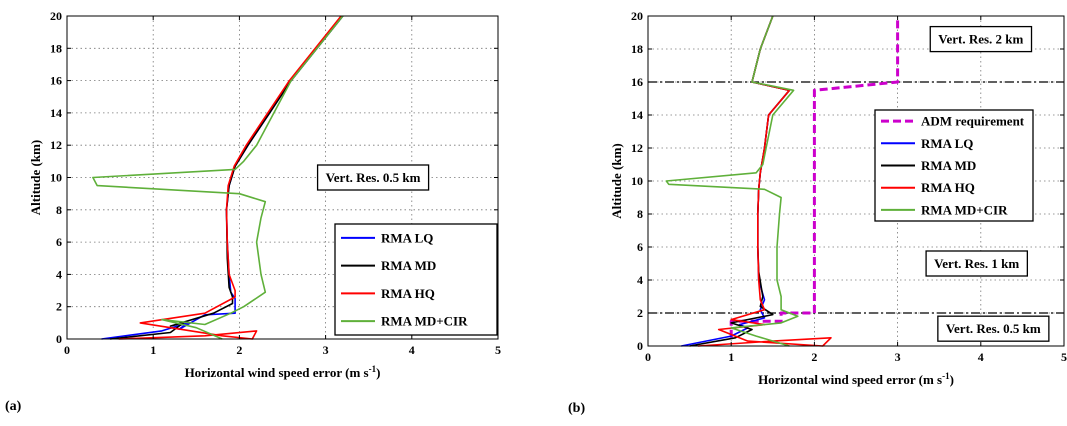 The image size is (1067, 426). I want to click on panel-label: (a), so click(13, 406).